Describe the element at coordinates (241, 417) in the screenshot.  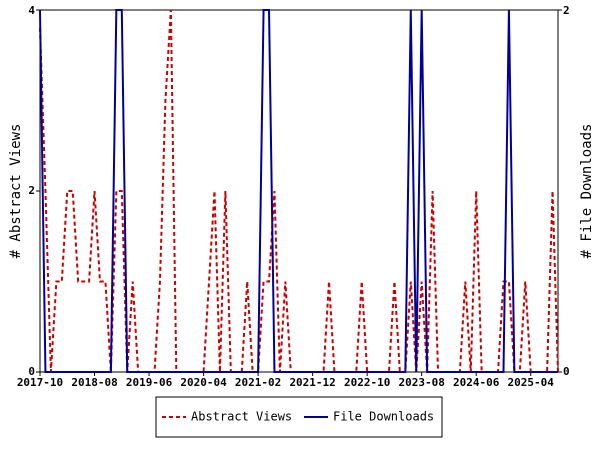
I see `legend-label: Abstract Views` at that location.